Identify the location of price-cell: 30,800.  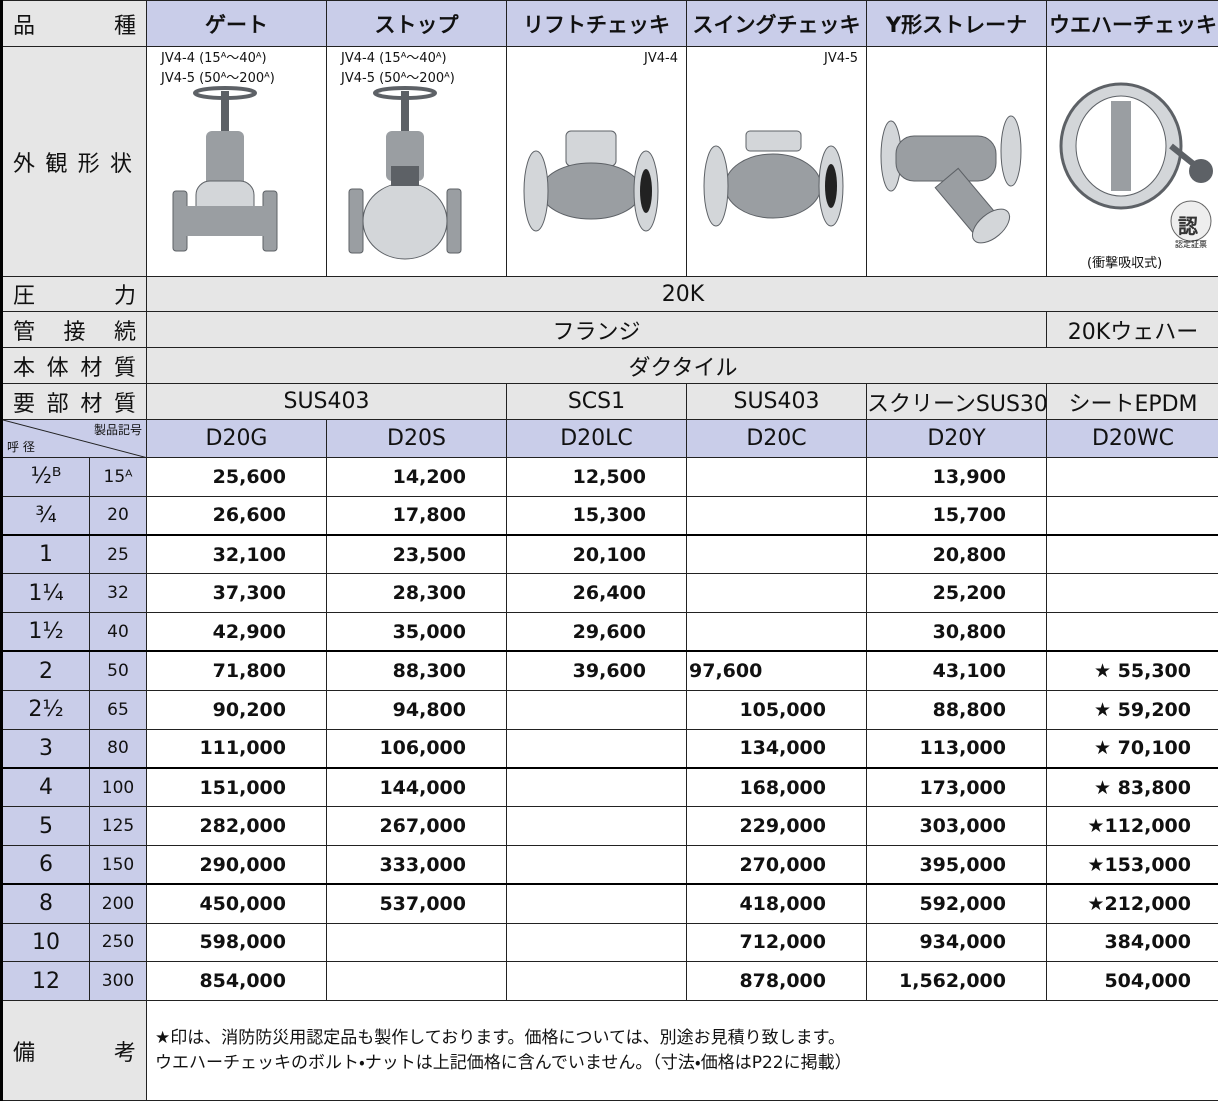
(957, 632).